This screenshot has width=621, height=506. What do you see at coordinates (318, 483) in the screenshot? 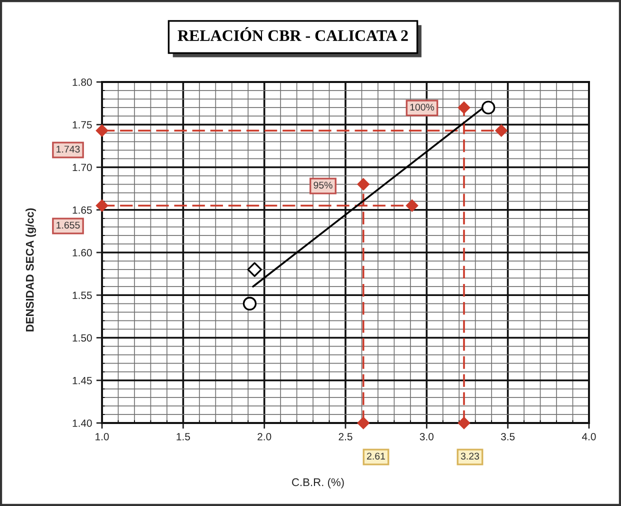
I see `x-axis-title: C.B.R. (%)` at bounding box center [318, 483].